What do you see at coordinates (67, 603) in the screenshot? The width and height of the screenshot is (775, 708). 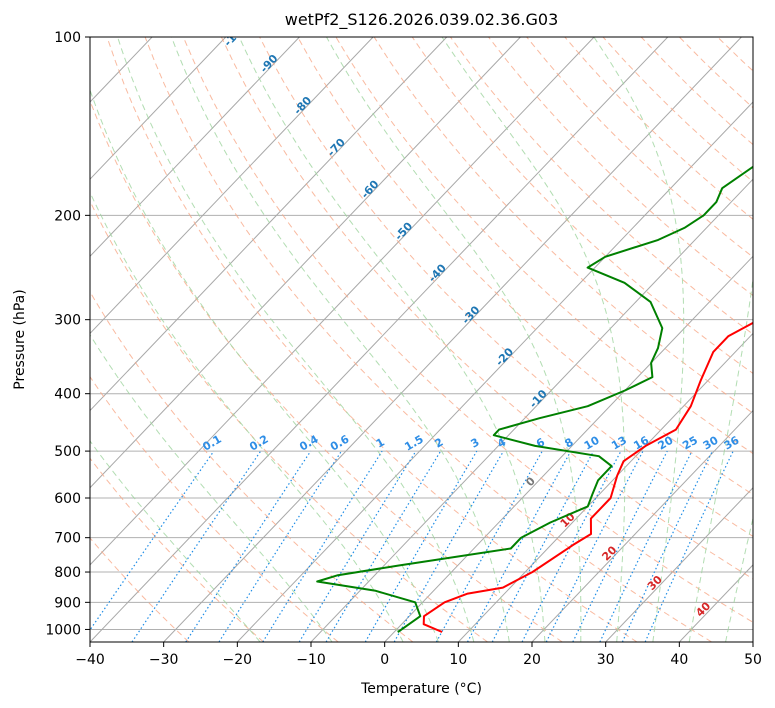 I see `y-tick-label: 900` at bounding box center [67, 603].